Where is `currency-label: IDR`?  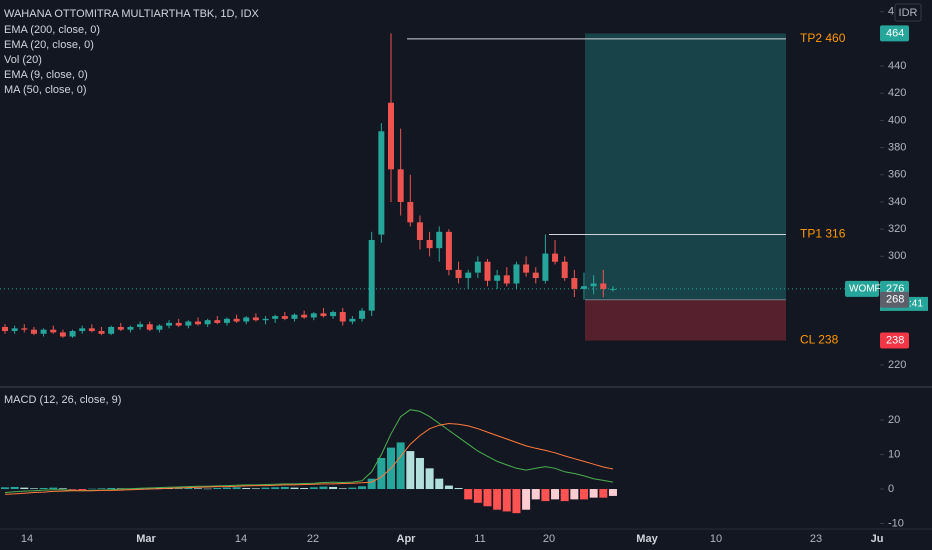 currency-label: IDR is located at coordinates (908, 13).